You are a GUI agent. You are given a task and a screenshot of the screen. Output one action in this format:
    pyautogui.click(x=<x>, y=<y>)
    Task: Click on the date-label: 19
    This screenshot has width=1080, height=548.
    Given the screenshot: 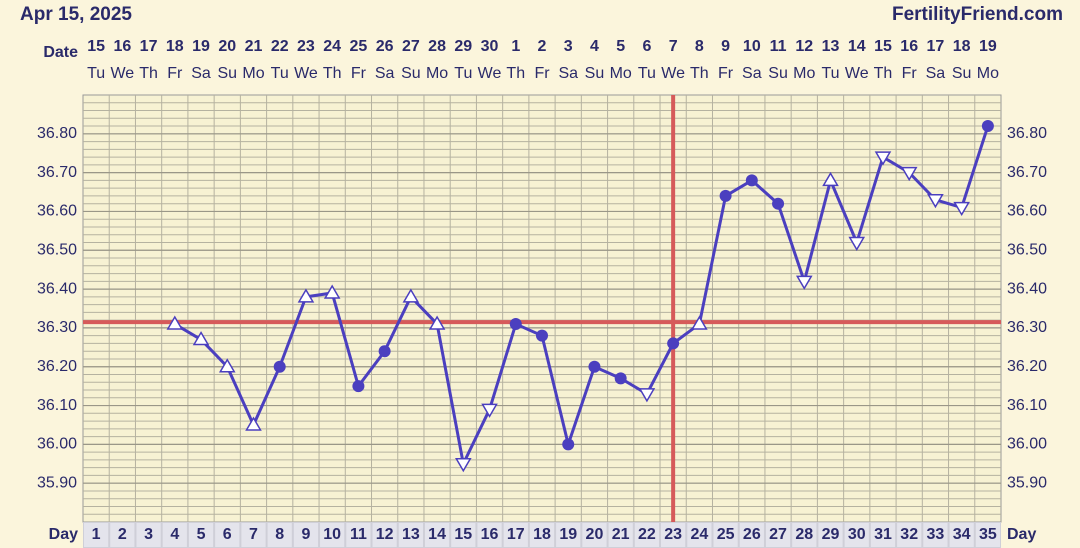 What is the action you would take?
    pyautogui.click(x=988, y=46)
    